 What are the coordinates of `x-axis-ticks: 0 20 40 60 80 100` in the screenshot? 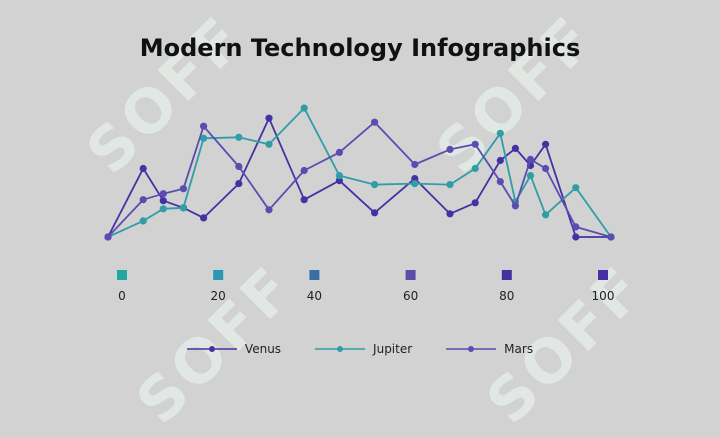 It's located at (365, 286).